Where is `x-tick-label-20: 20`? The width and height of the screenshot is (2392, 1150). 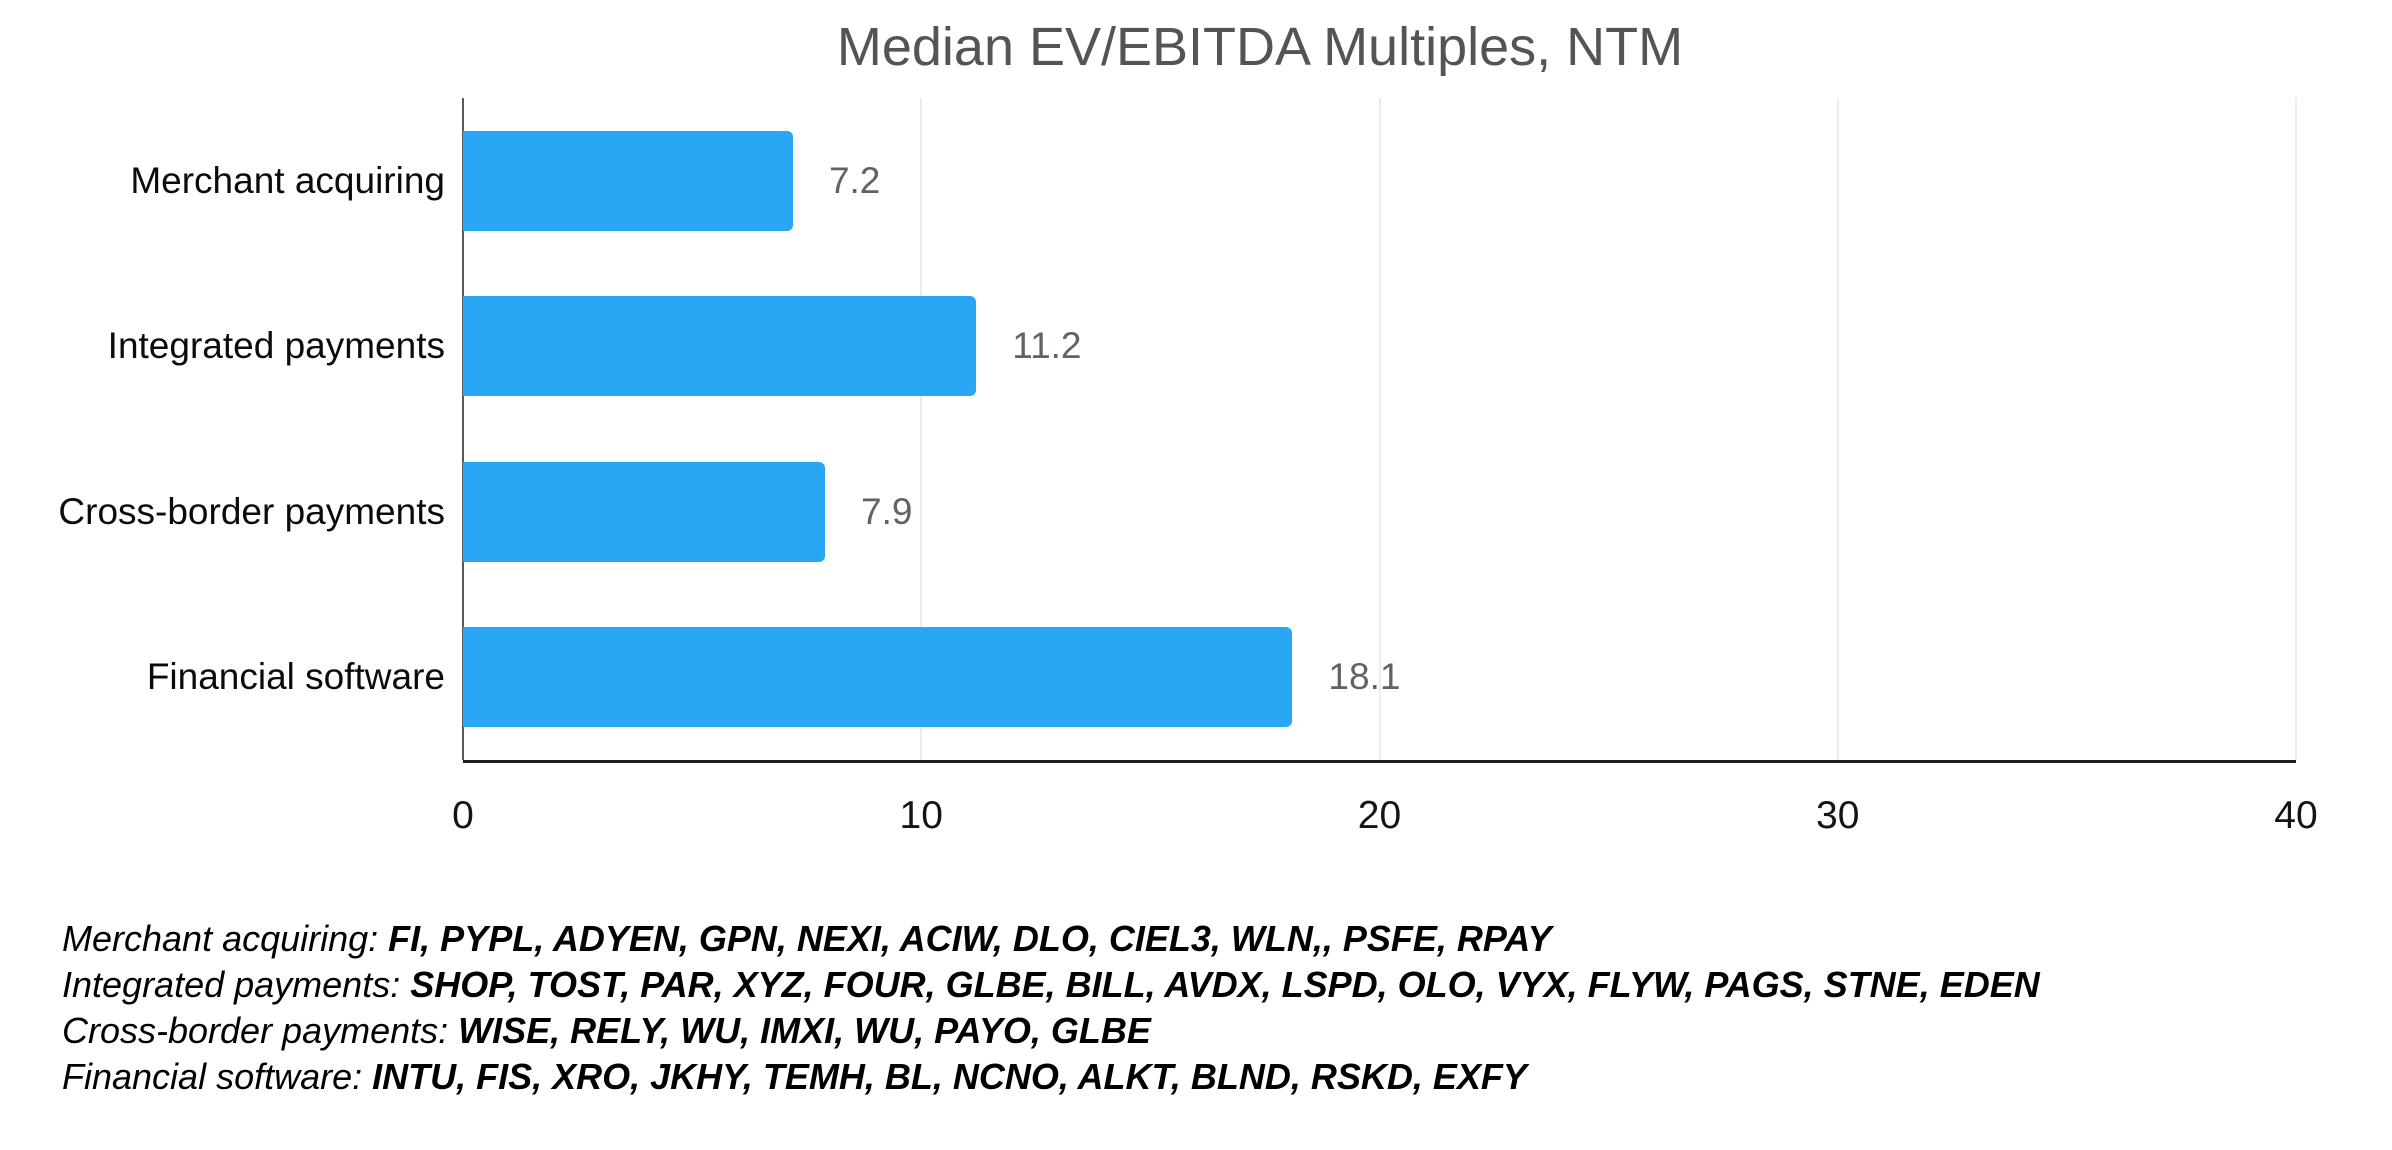
x-tick-label-20: 20 is located at coordinates (1379, 815).